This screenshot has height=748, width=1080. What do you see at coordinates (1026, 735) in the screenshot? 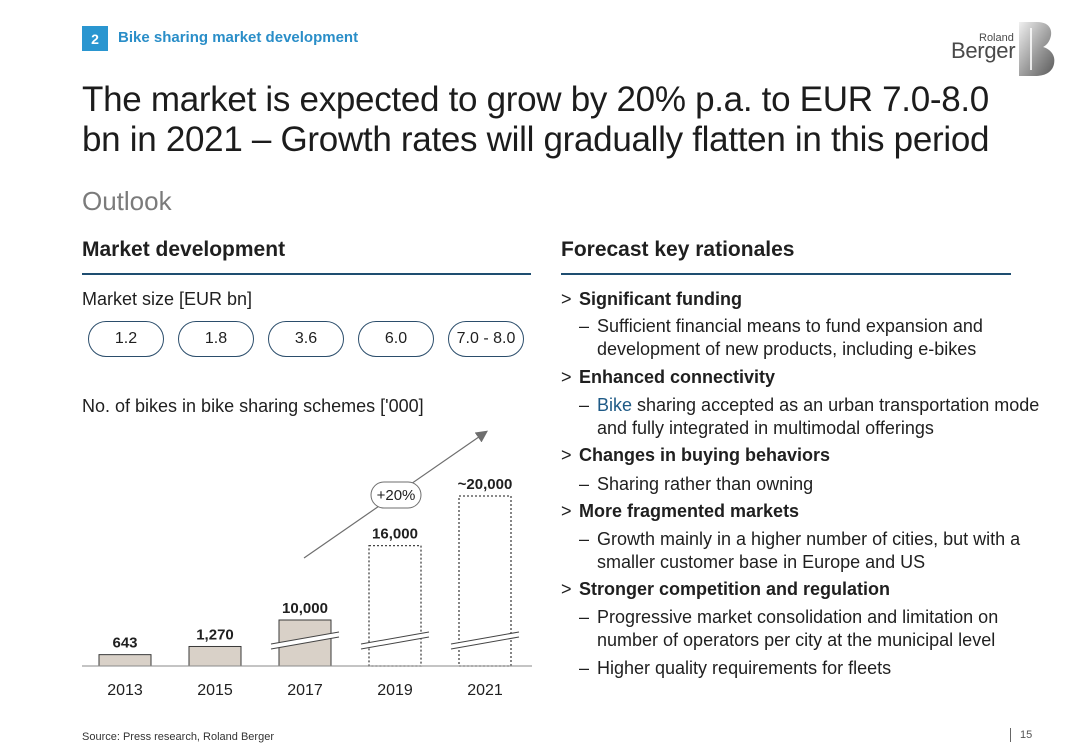
I see `page-number: 15` at bounding box center [1026, 735].